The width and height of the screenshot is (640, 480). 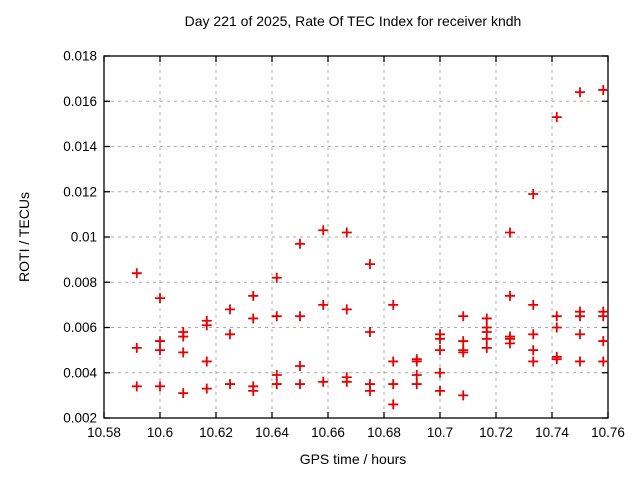 What do you see at coordinates (80, 282) in the screenshot?
I see `y-tick-label: 0.008` at bounding box center [80, 282].